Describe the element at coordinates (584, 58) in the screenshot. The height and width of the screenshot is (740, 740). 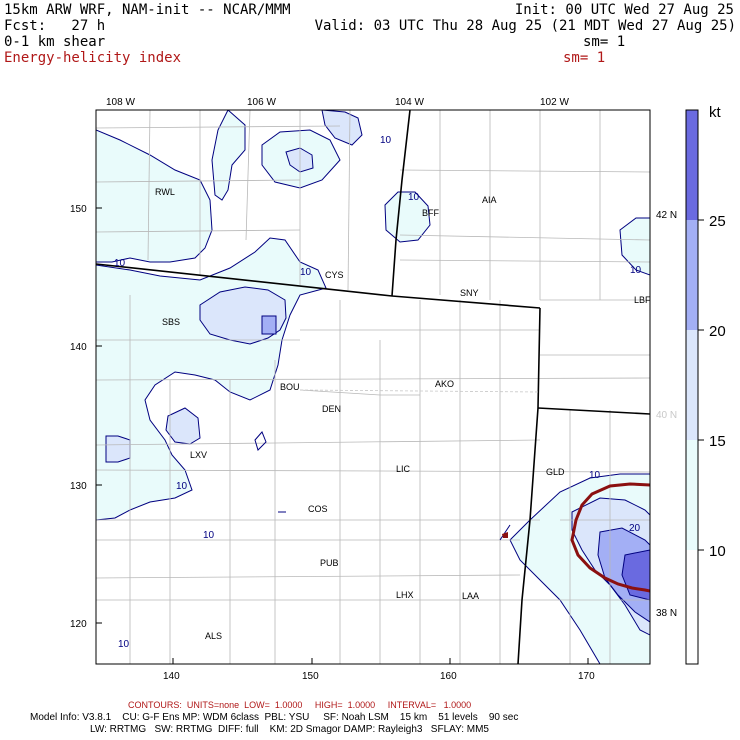
I see `ehi-smoothing: sm= 1` at that location.